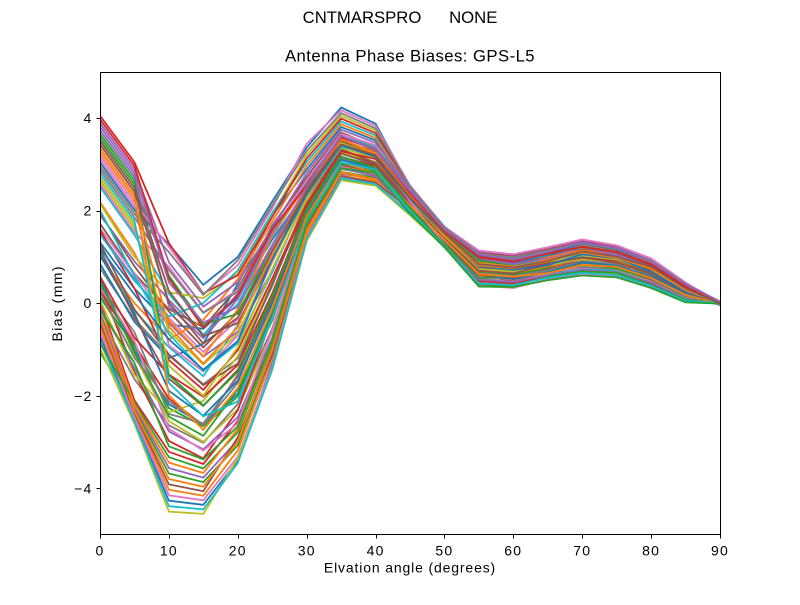 The image size is (800, 605). Describe the element at coordinates (651, 551) in the screenshot. I see `svg-text: 80` at that location.